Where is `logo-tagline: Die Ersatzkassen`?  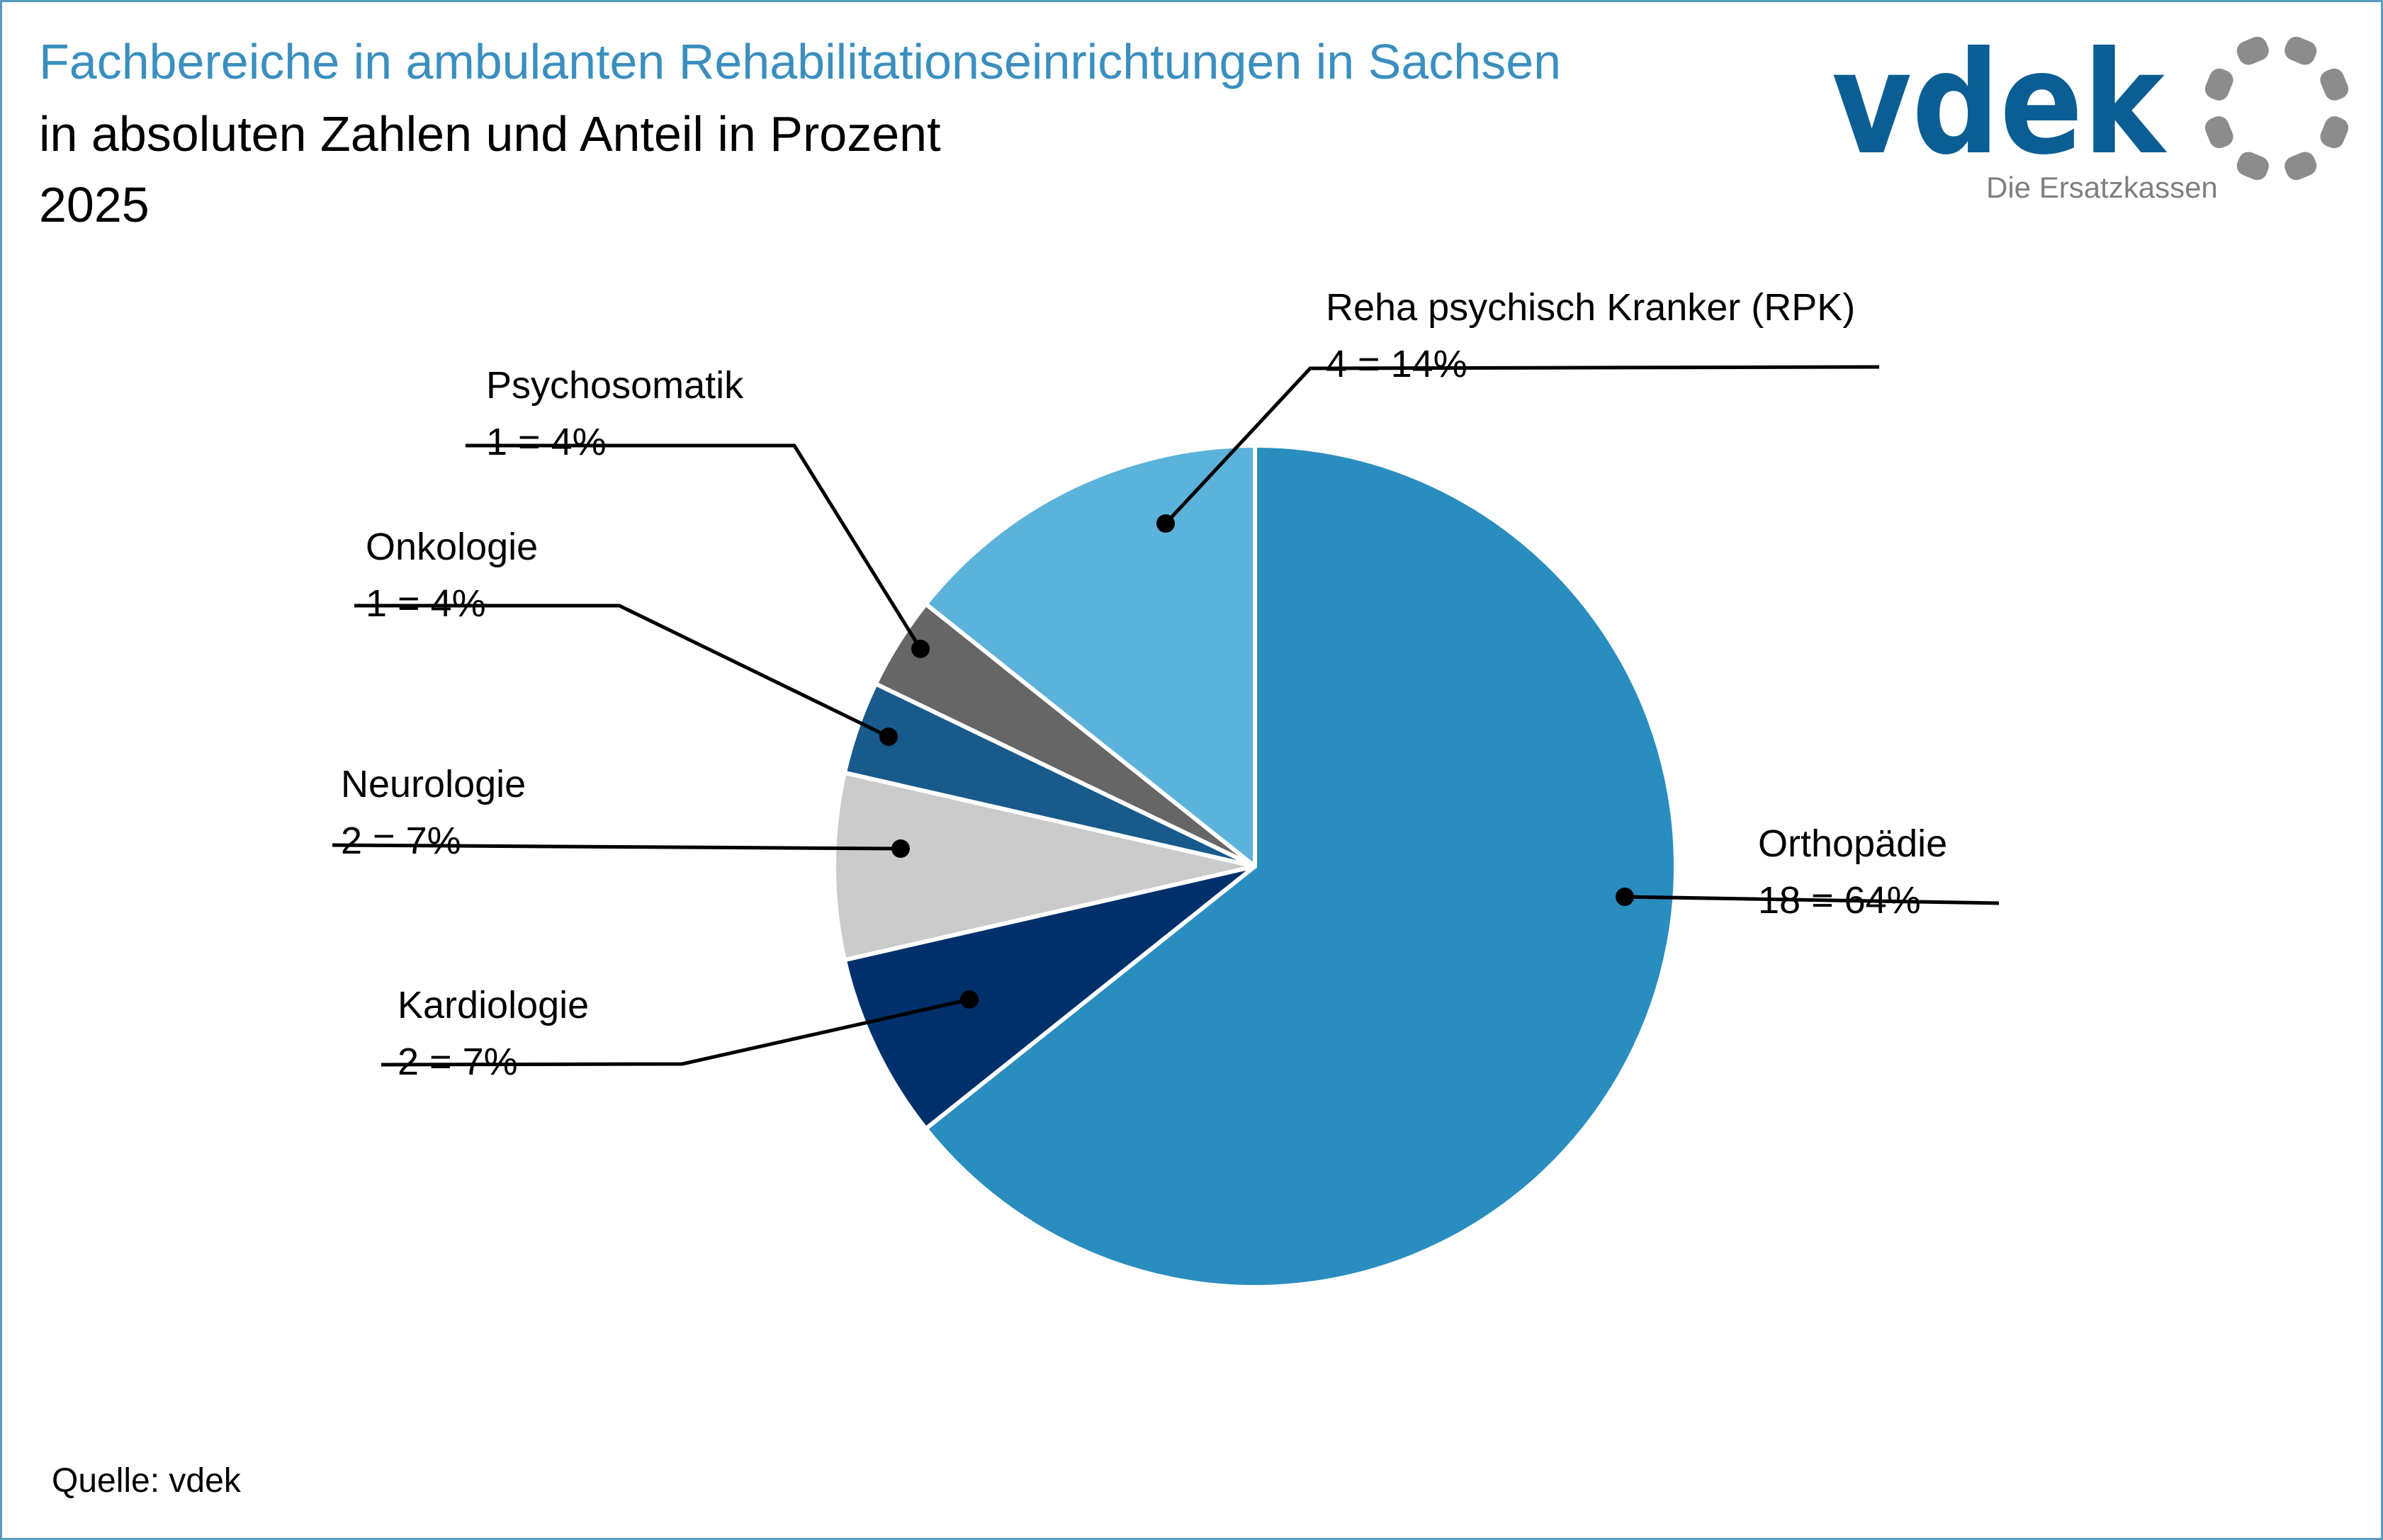
logo-tagline: Die Ersatzkassen is located at coordinates (2102, 187).